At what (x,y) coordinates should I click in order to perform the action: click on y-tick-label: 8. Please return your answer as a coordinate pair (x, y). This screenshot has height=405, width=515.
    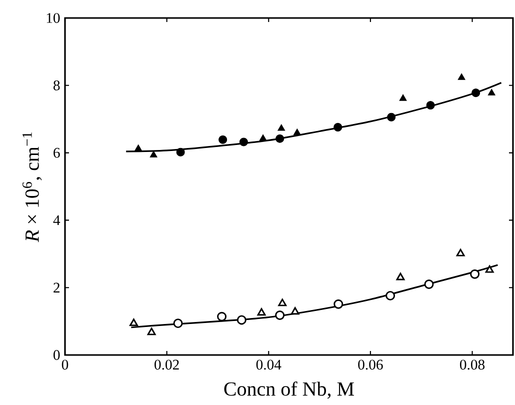
    Looking at the image, I should click on (57, 85).